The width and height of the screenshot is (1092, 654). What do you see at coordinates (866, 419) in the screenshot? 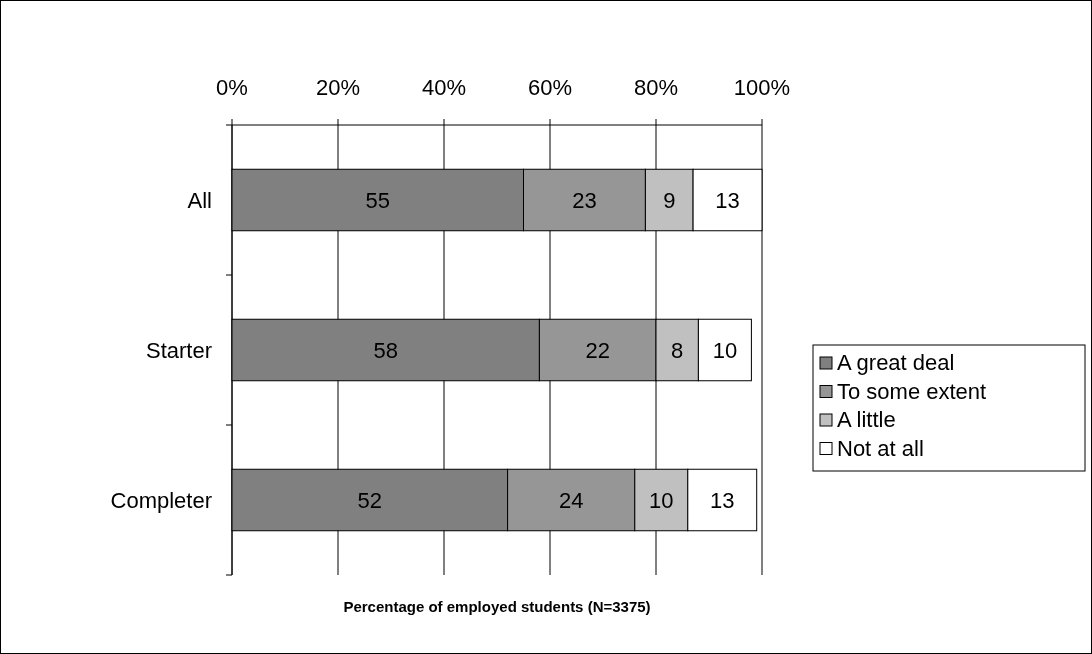
I see `legend-label: A little` at bounding box center [866, 419].